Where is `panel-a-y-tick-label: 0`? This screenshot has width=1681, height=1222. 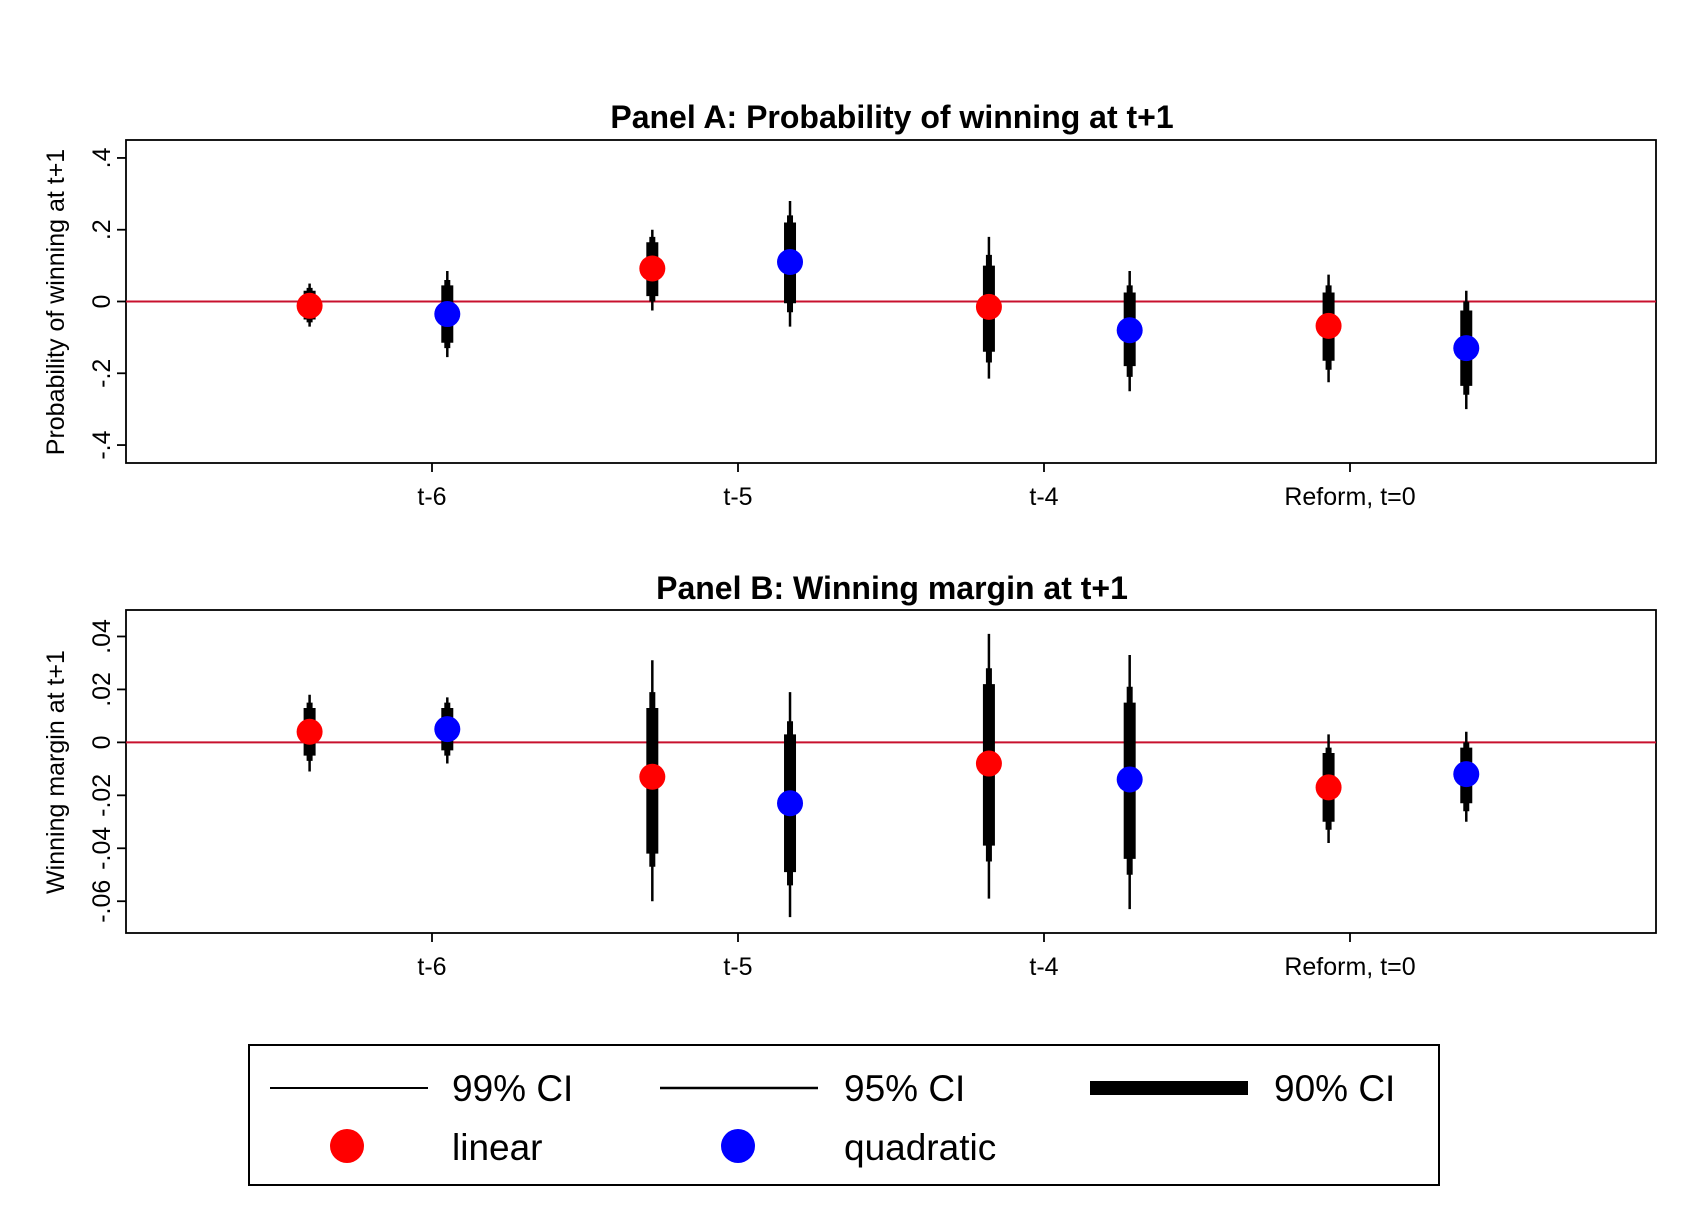 panel-a-y-tick-label: 0 is located at coordinates (102, 302).